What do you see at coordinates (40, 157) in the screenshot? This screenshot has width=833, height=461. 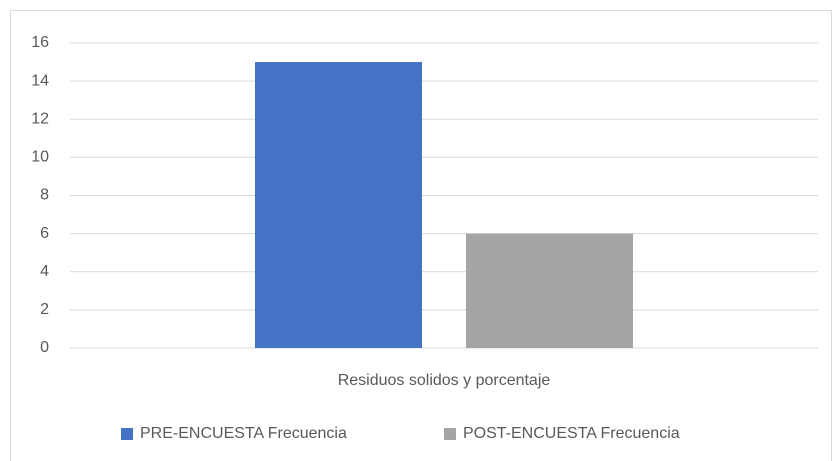 I see `y-tick-label: 10` at bounding box center [40, 157].